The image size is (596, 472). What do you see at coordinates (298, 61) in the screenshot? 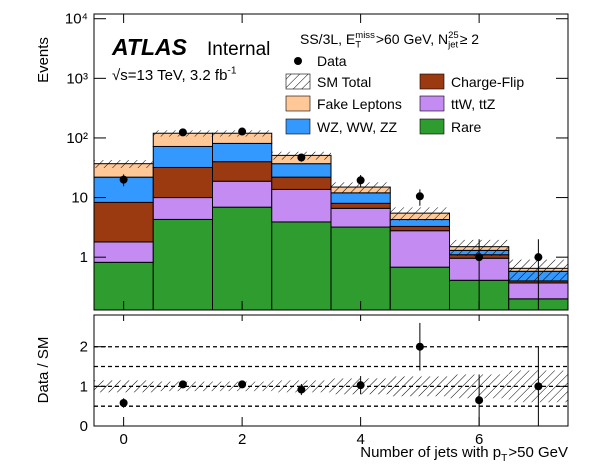
I see `legend-marker` at bounding box center [298, 61].